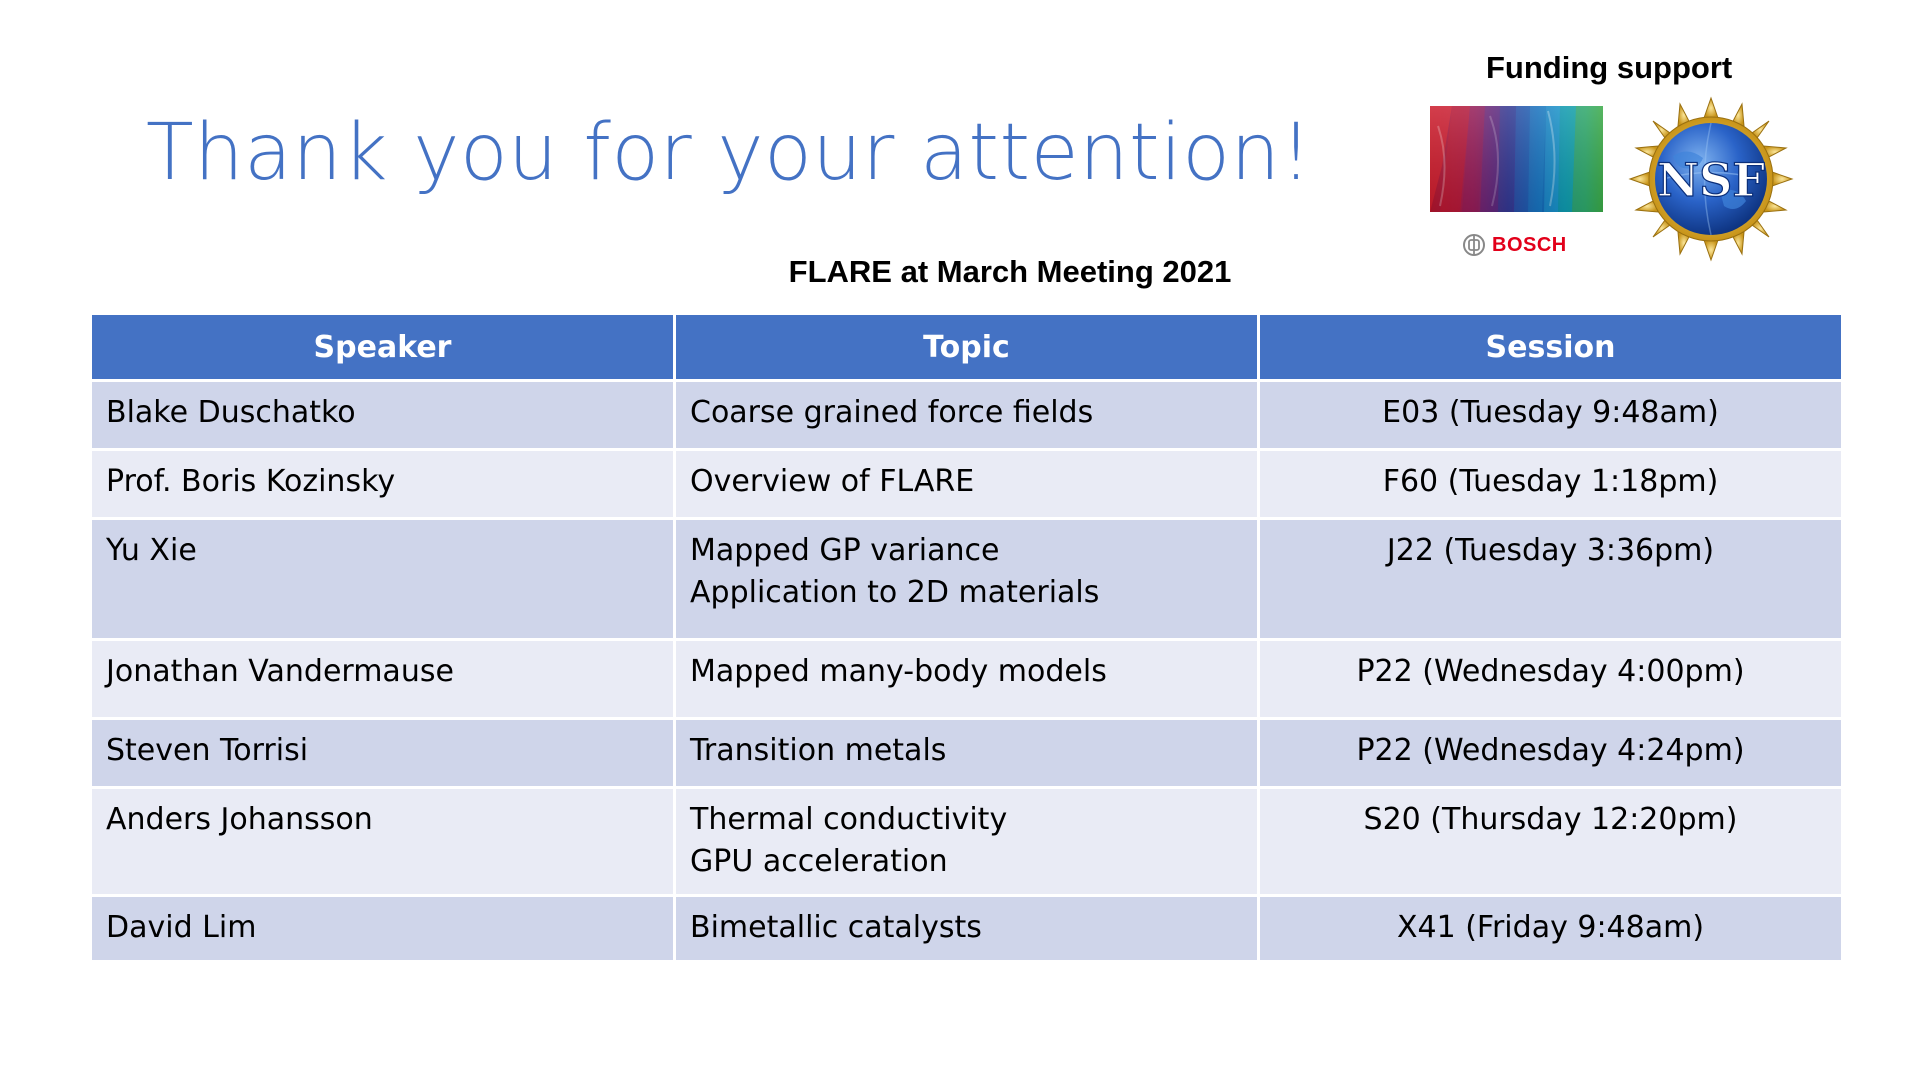 The width and height of the screenshot is (1920, 1080). Describe the element at coordinates (836, 927) in the screenshot. I see `topic-line: Bimetallic catalysts` at that location.